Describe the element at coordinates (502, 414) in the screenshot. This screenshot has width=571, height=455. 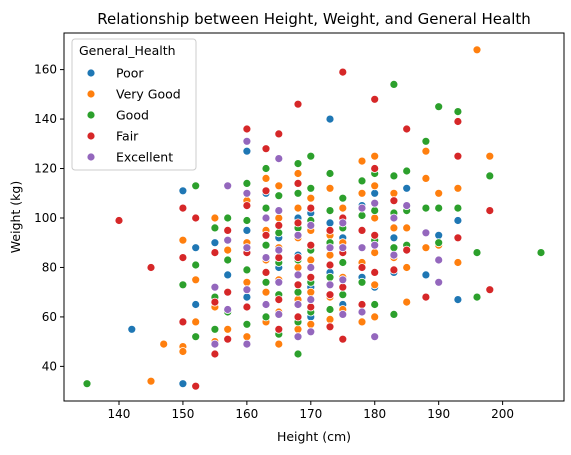
I see `x-tick-label: 200` at that location.